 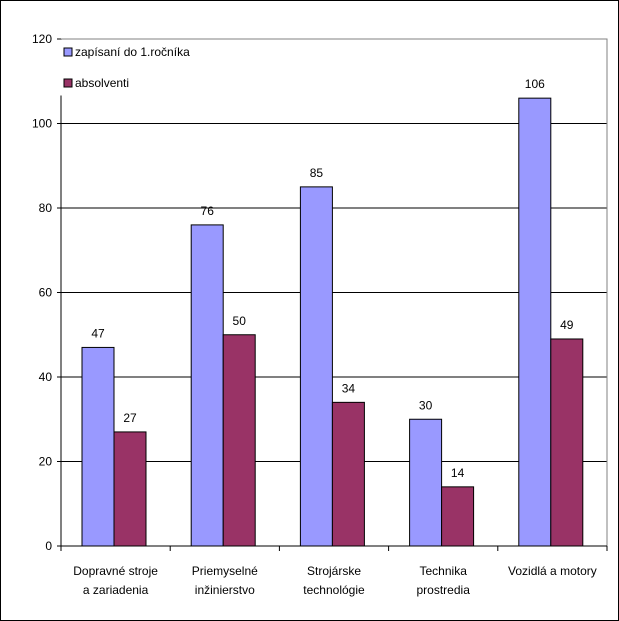 I want to click on x-tick-label: Vozidlá a motory, so click(x=552, y=571).